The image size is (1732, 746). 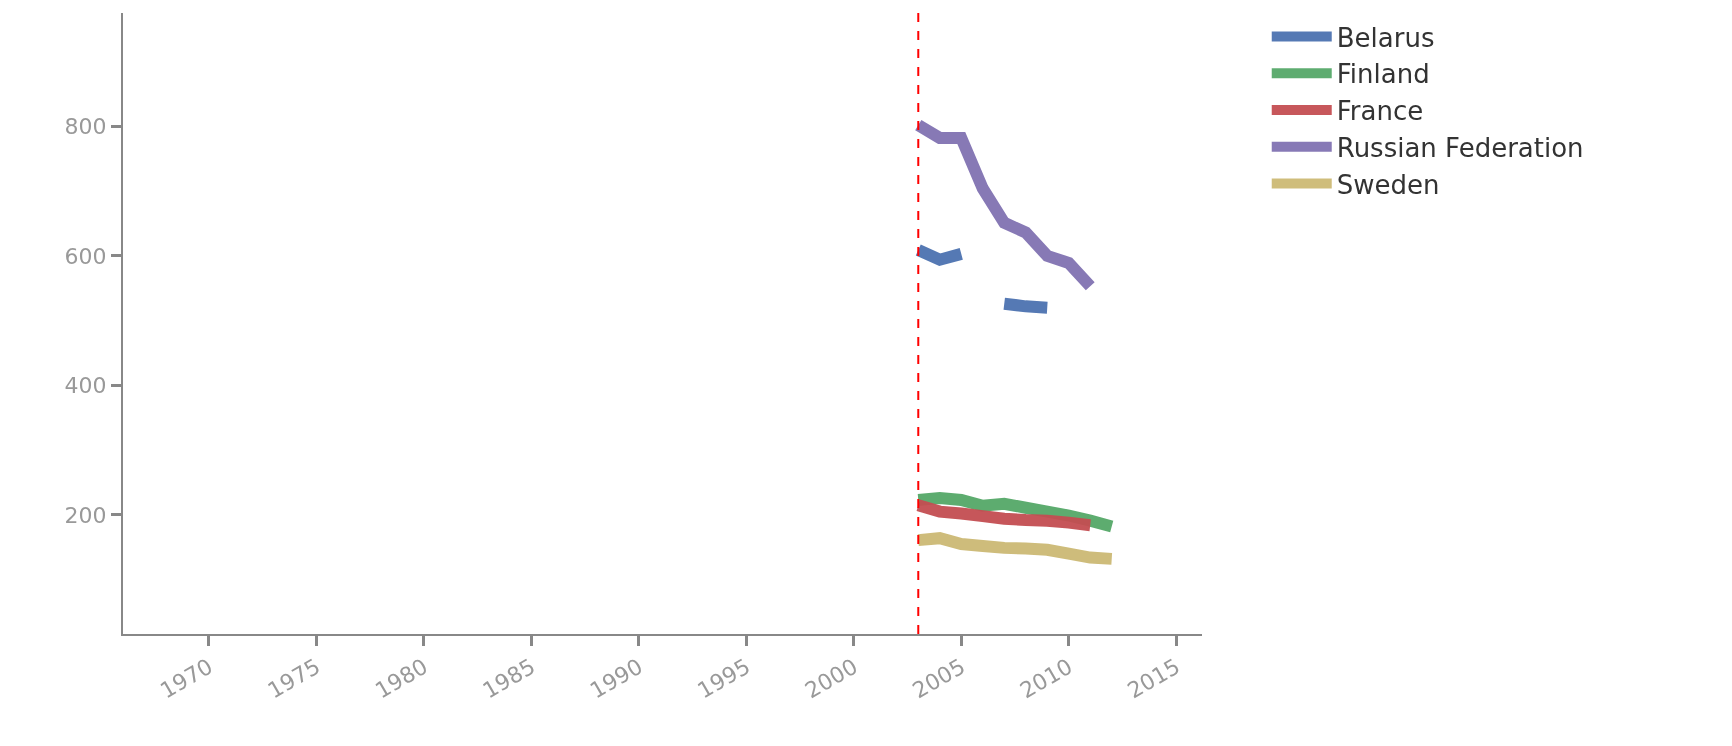 What do you see at coordinates (1388, 184) in the screenshot?
I see `legend-label: Sweden` at bounding box center [1388, 184].